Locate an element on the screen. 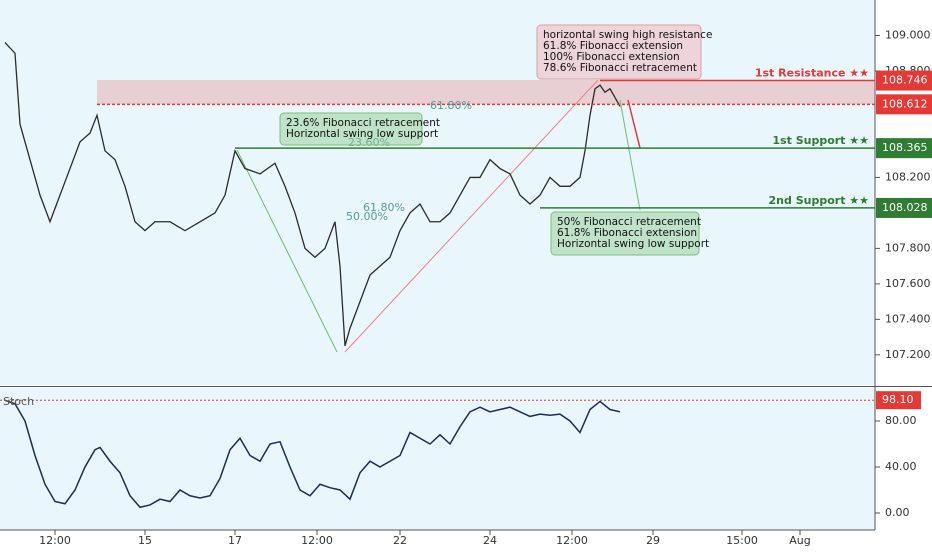 The image size is (932, 554). annotation-text: 78.6% Fibonacci retracement is located at coordinates (620, 68).